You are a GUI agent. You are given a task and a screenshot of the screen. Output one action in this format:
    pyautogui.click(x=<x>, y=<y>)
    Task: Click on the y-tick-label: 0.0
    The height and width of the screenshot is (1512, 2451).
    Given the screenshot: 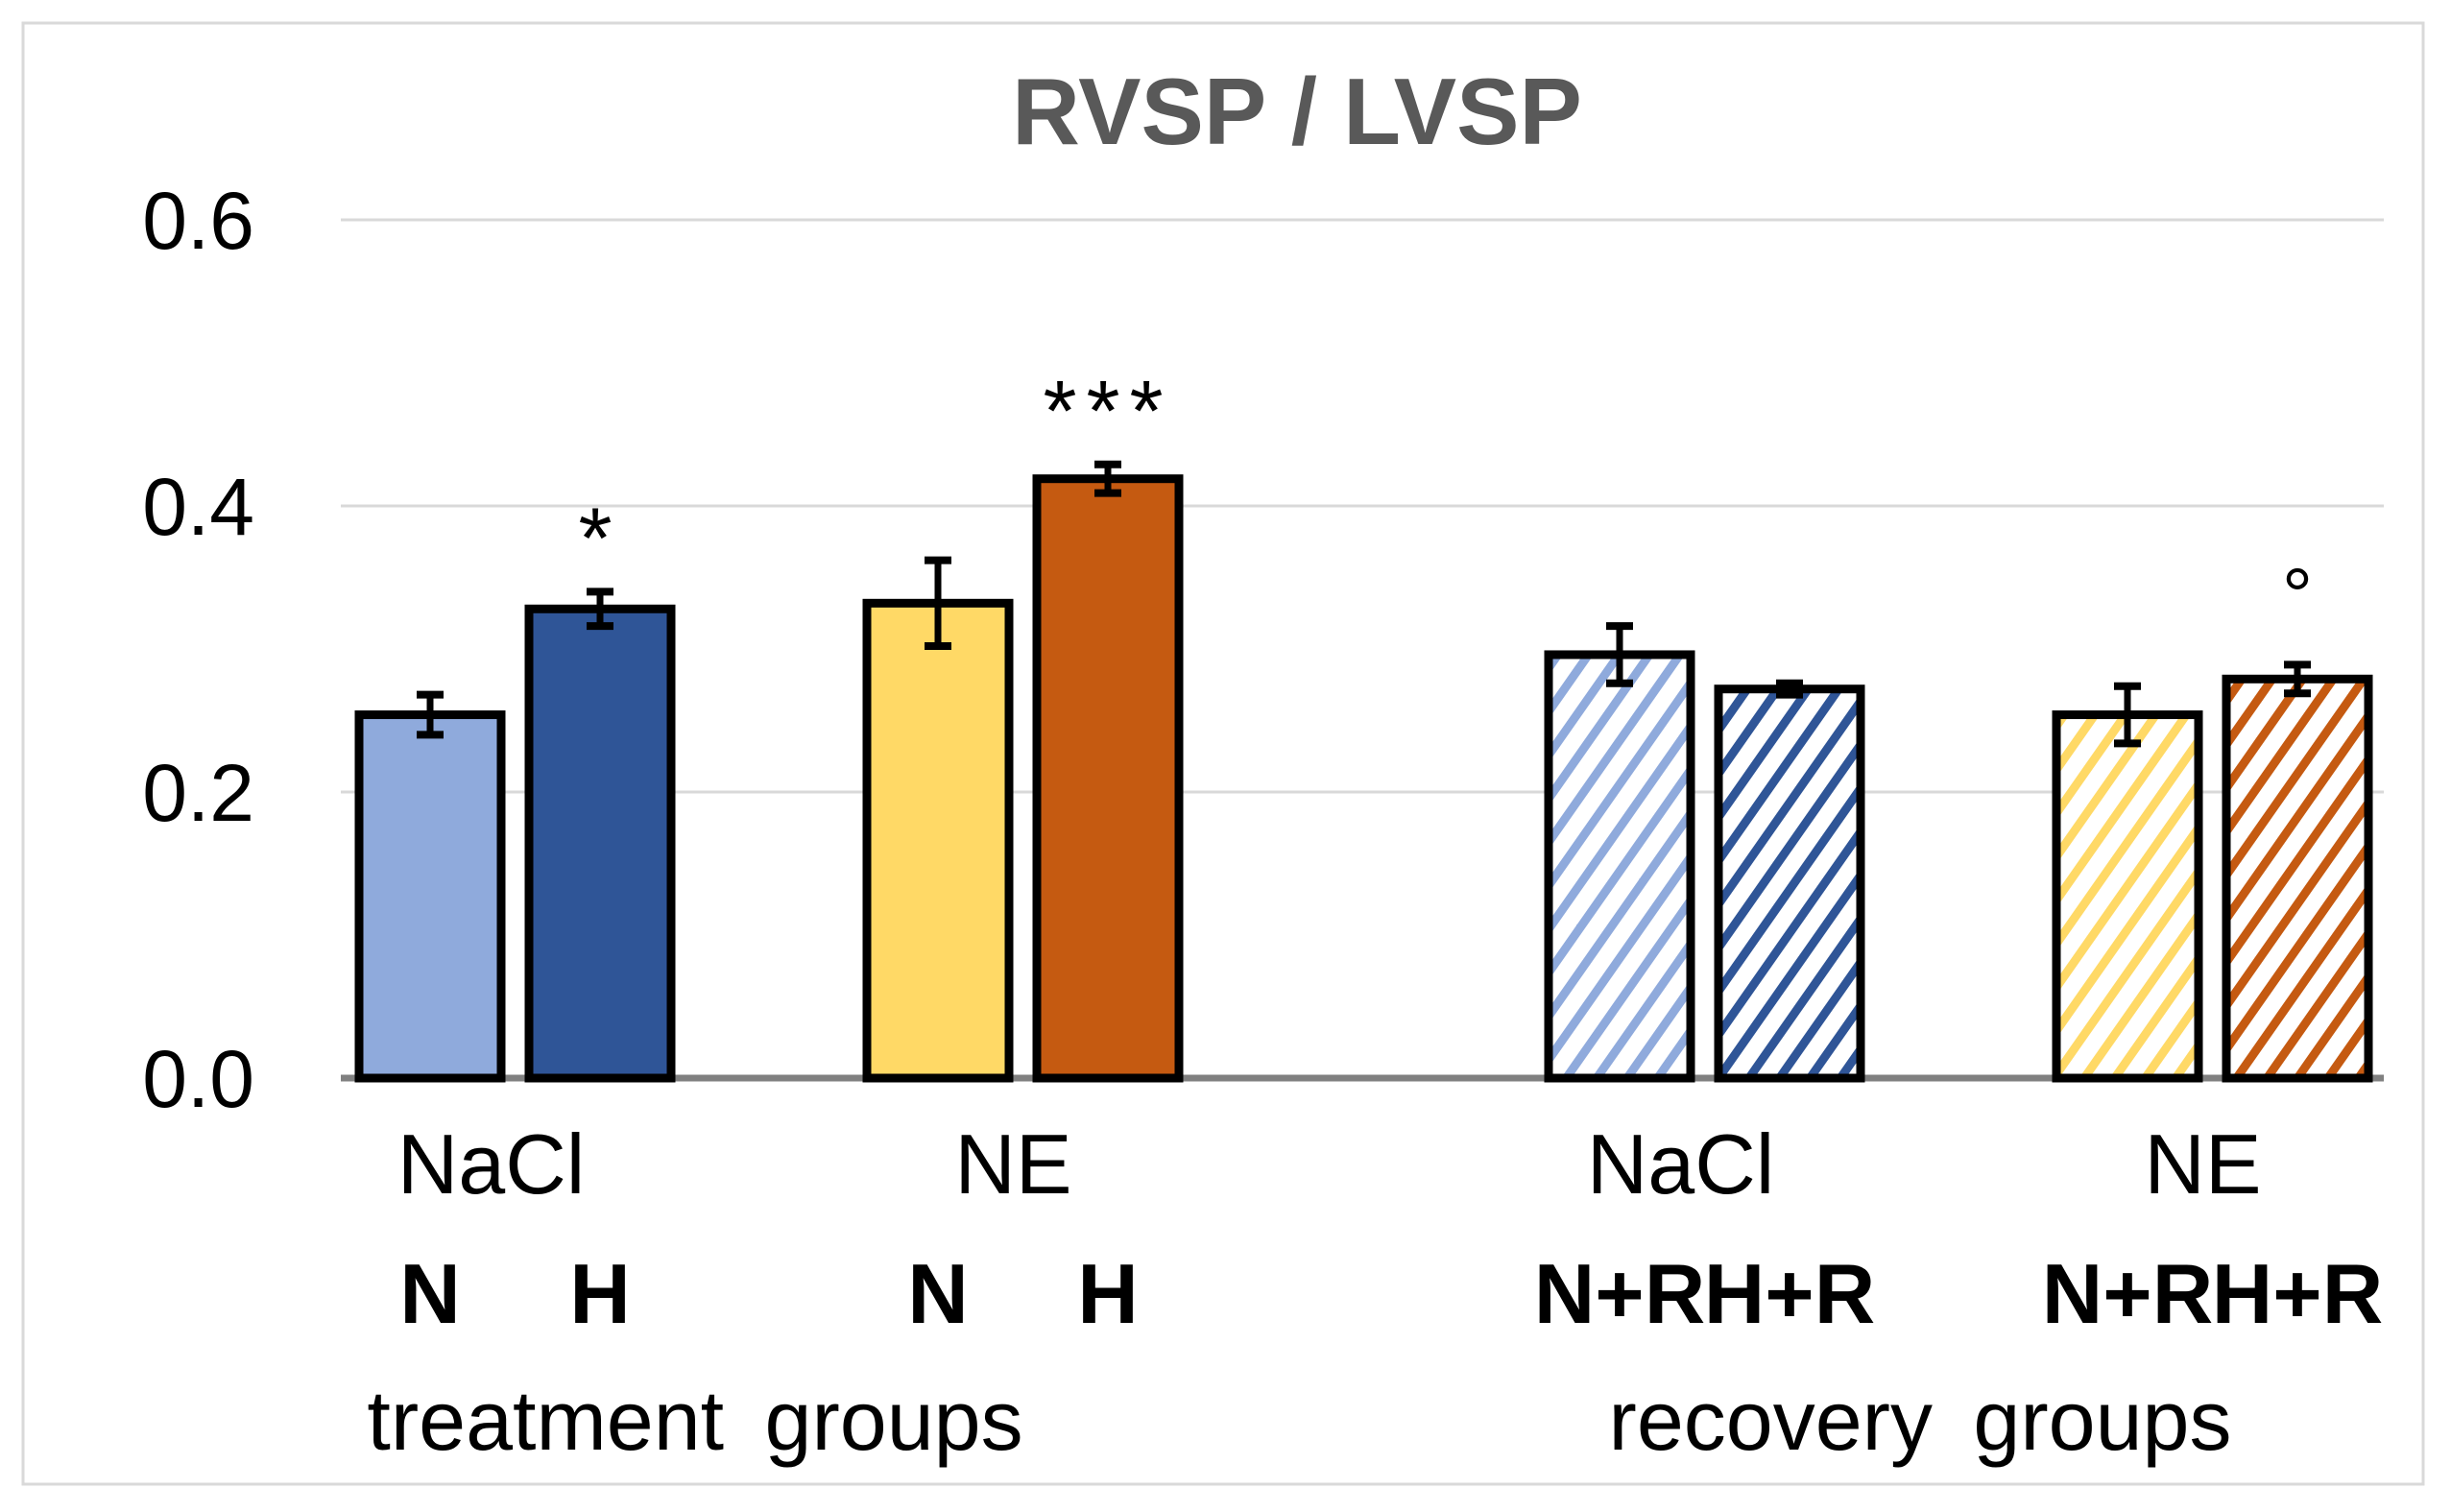 What is the action you would take?
    pyautogui.click(x=198, y=1079)
    